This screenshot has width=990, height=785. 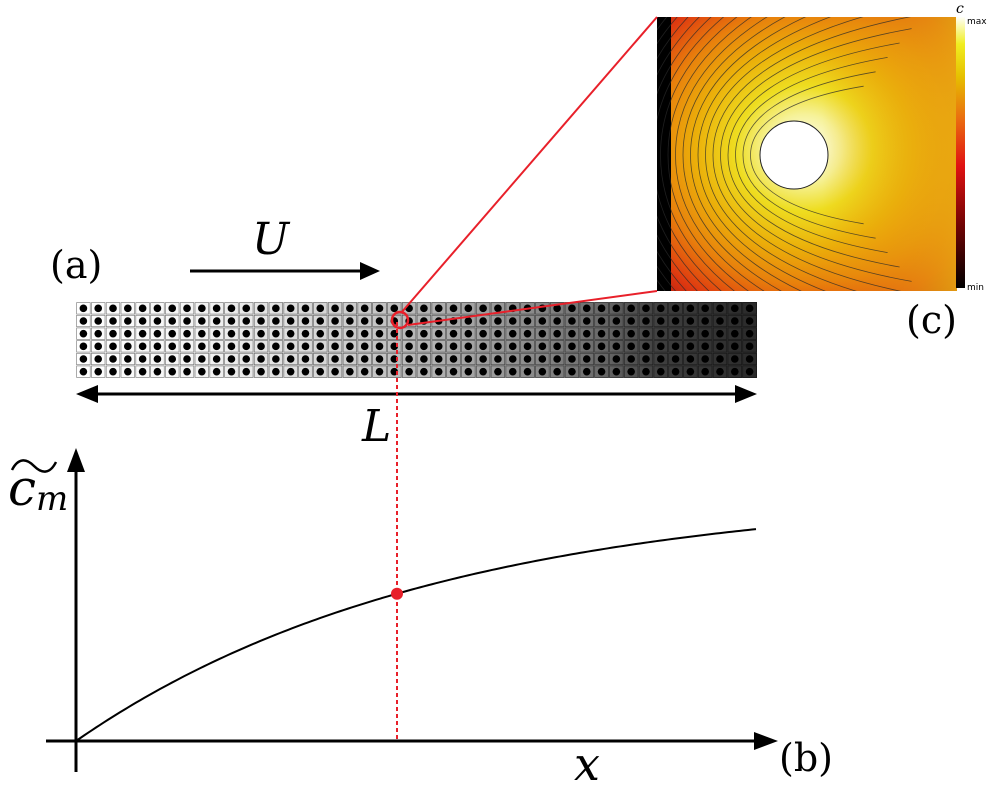 I want to click on tilde-mark, so click(x=34, y=466).